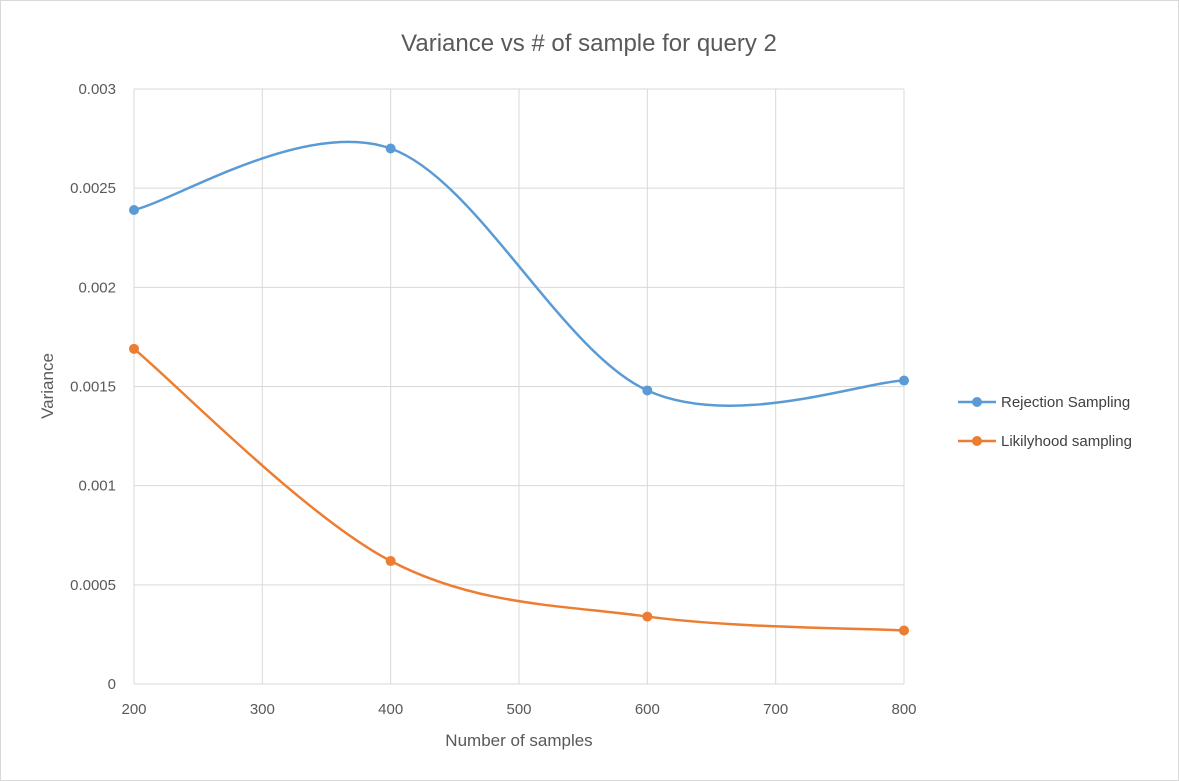 Image resolution: width=1179 pixels, height=781 pixels. Describe the element at coordinates (93, 188) in the screenshot. I see `y-tick-label: 0.0025` at that location.